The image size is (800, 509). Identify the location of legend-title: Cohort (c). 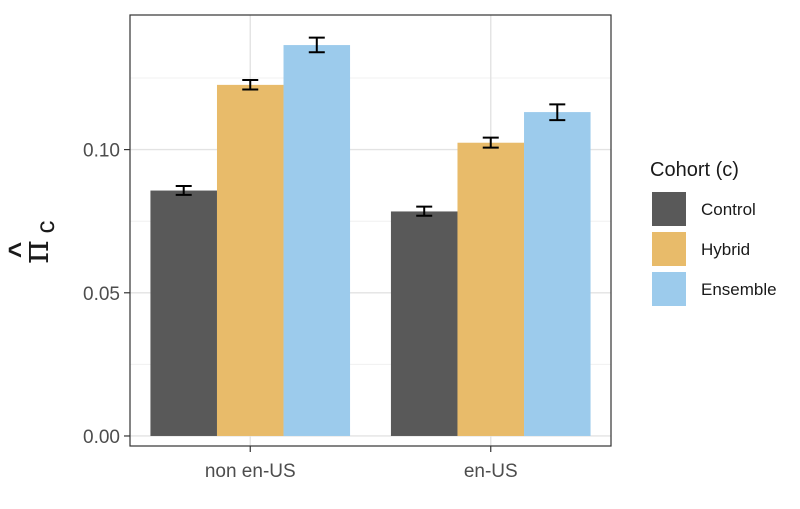
(694, 170).